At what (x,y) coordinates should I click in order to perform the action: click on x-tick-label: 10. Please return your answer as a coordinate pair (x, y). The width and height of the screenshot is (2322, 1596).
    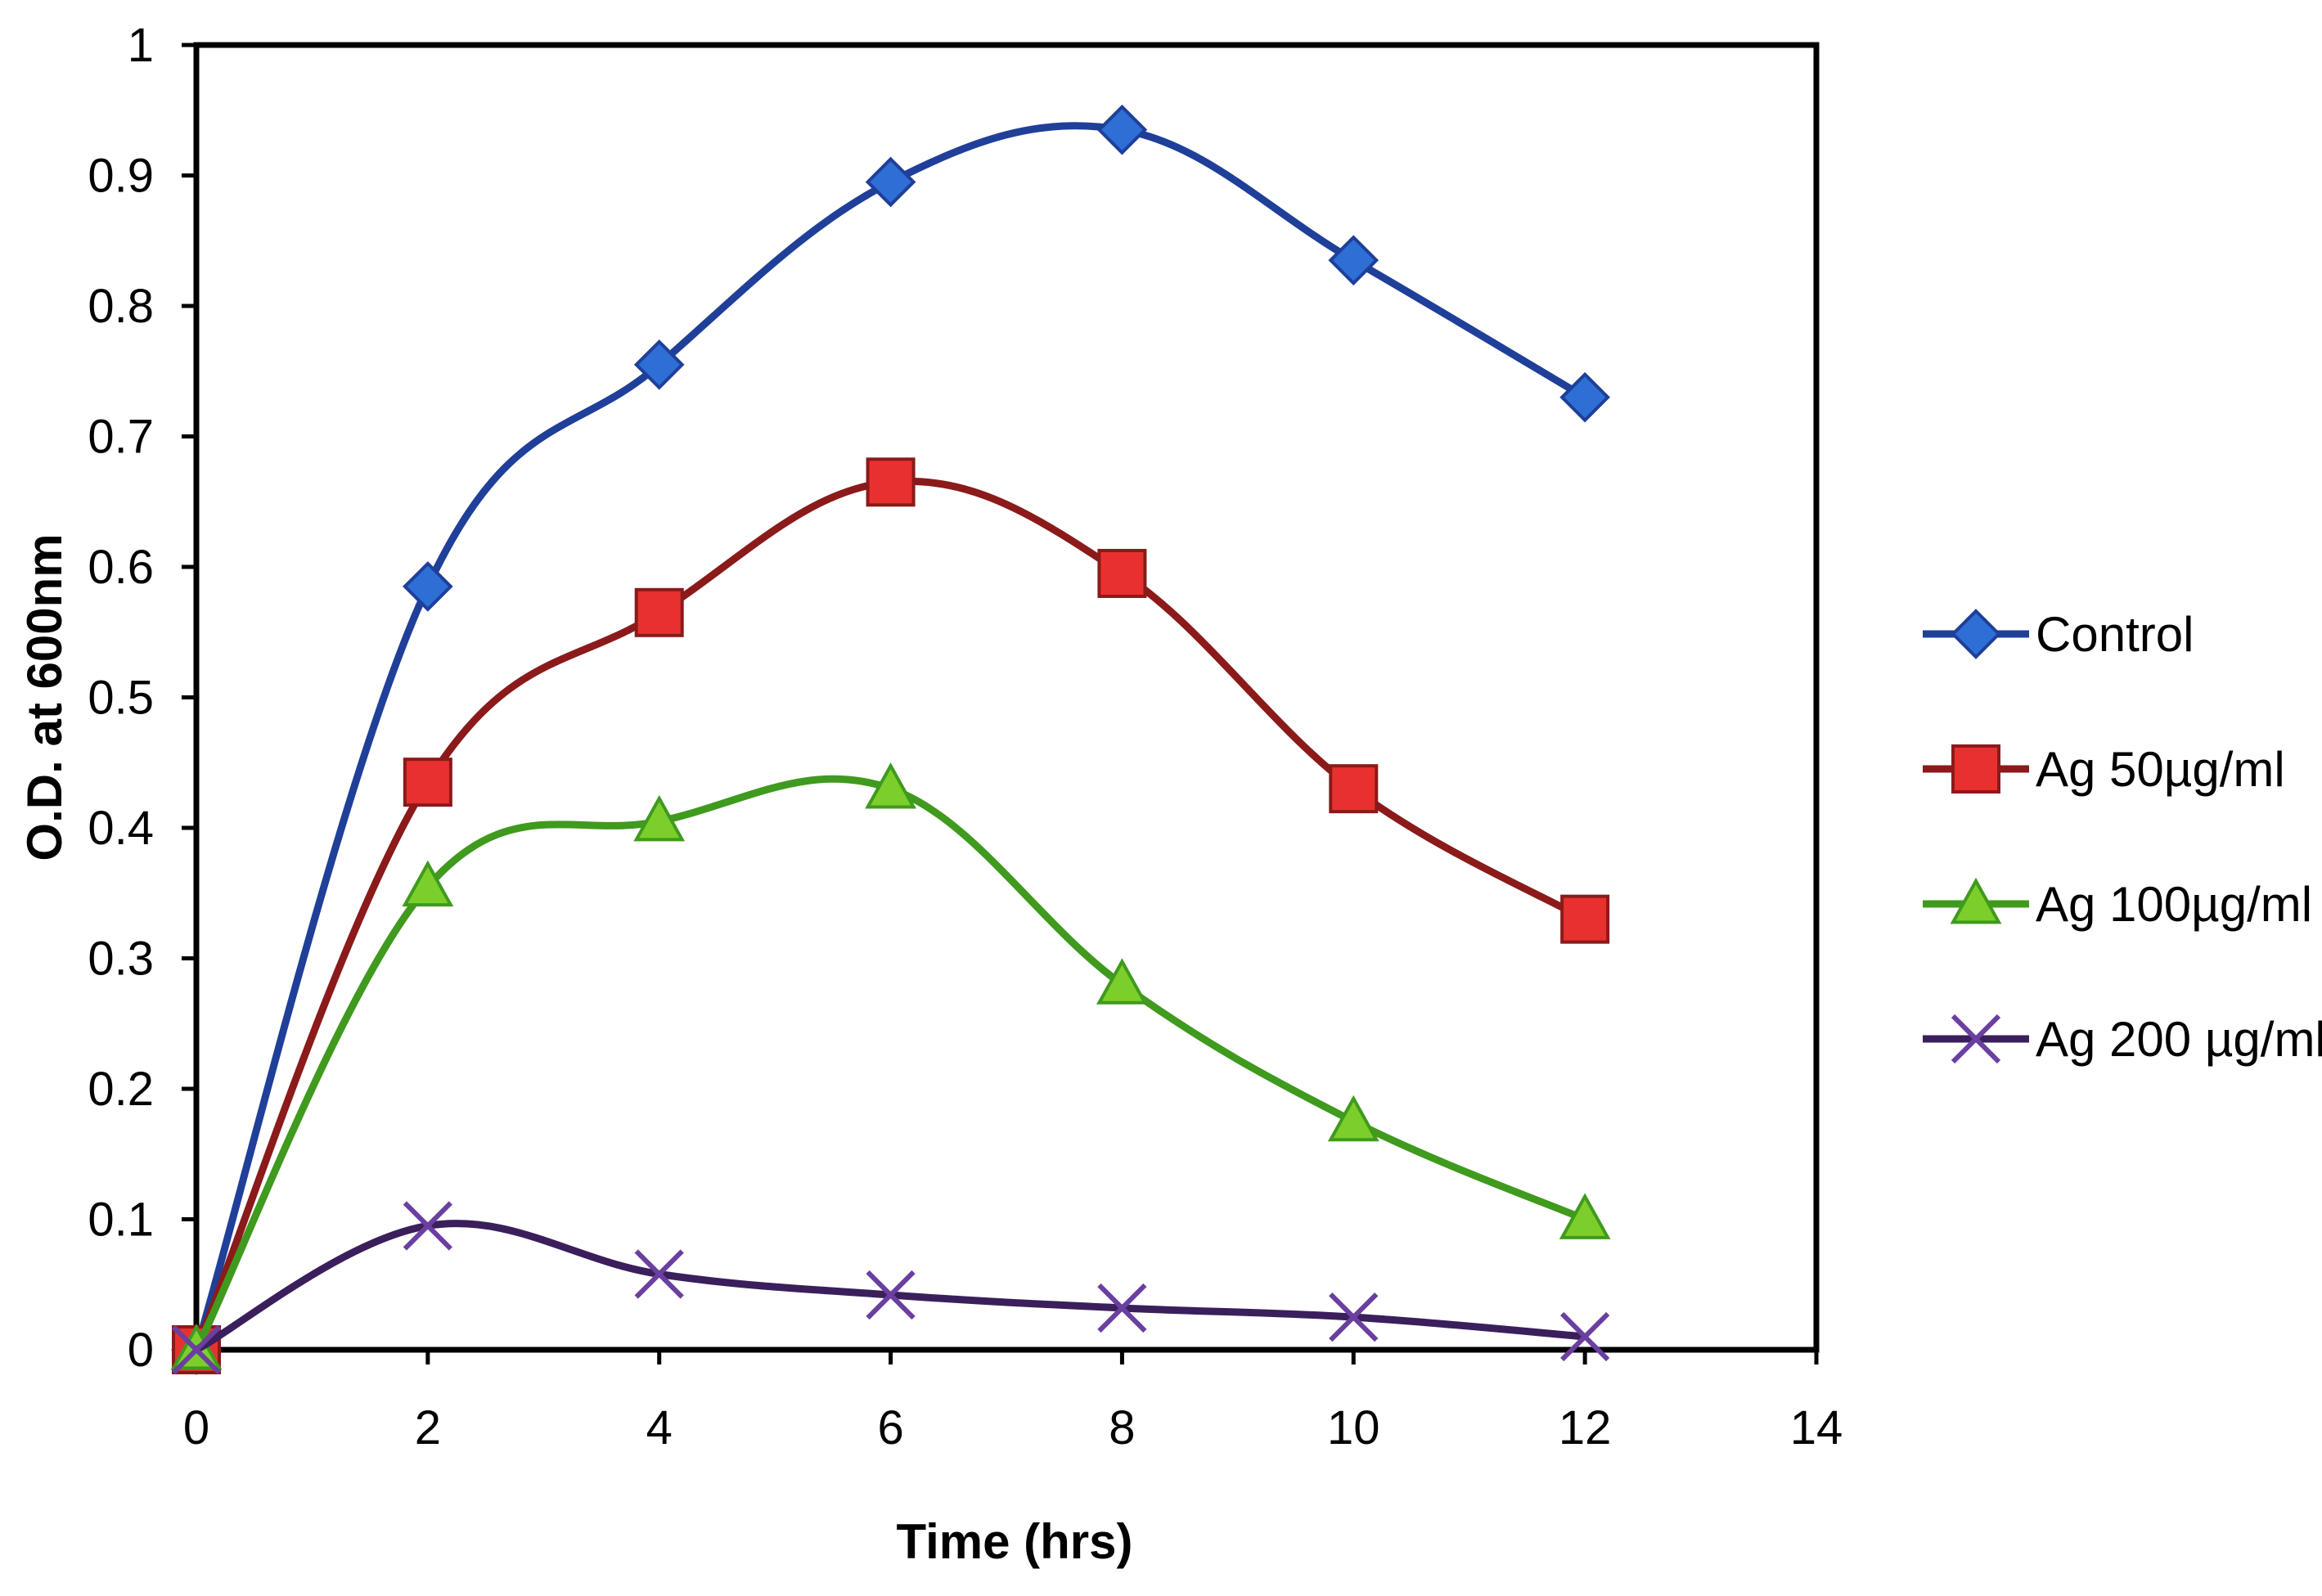
    Looking at the image, I should click on (1354, 1427).